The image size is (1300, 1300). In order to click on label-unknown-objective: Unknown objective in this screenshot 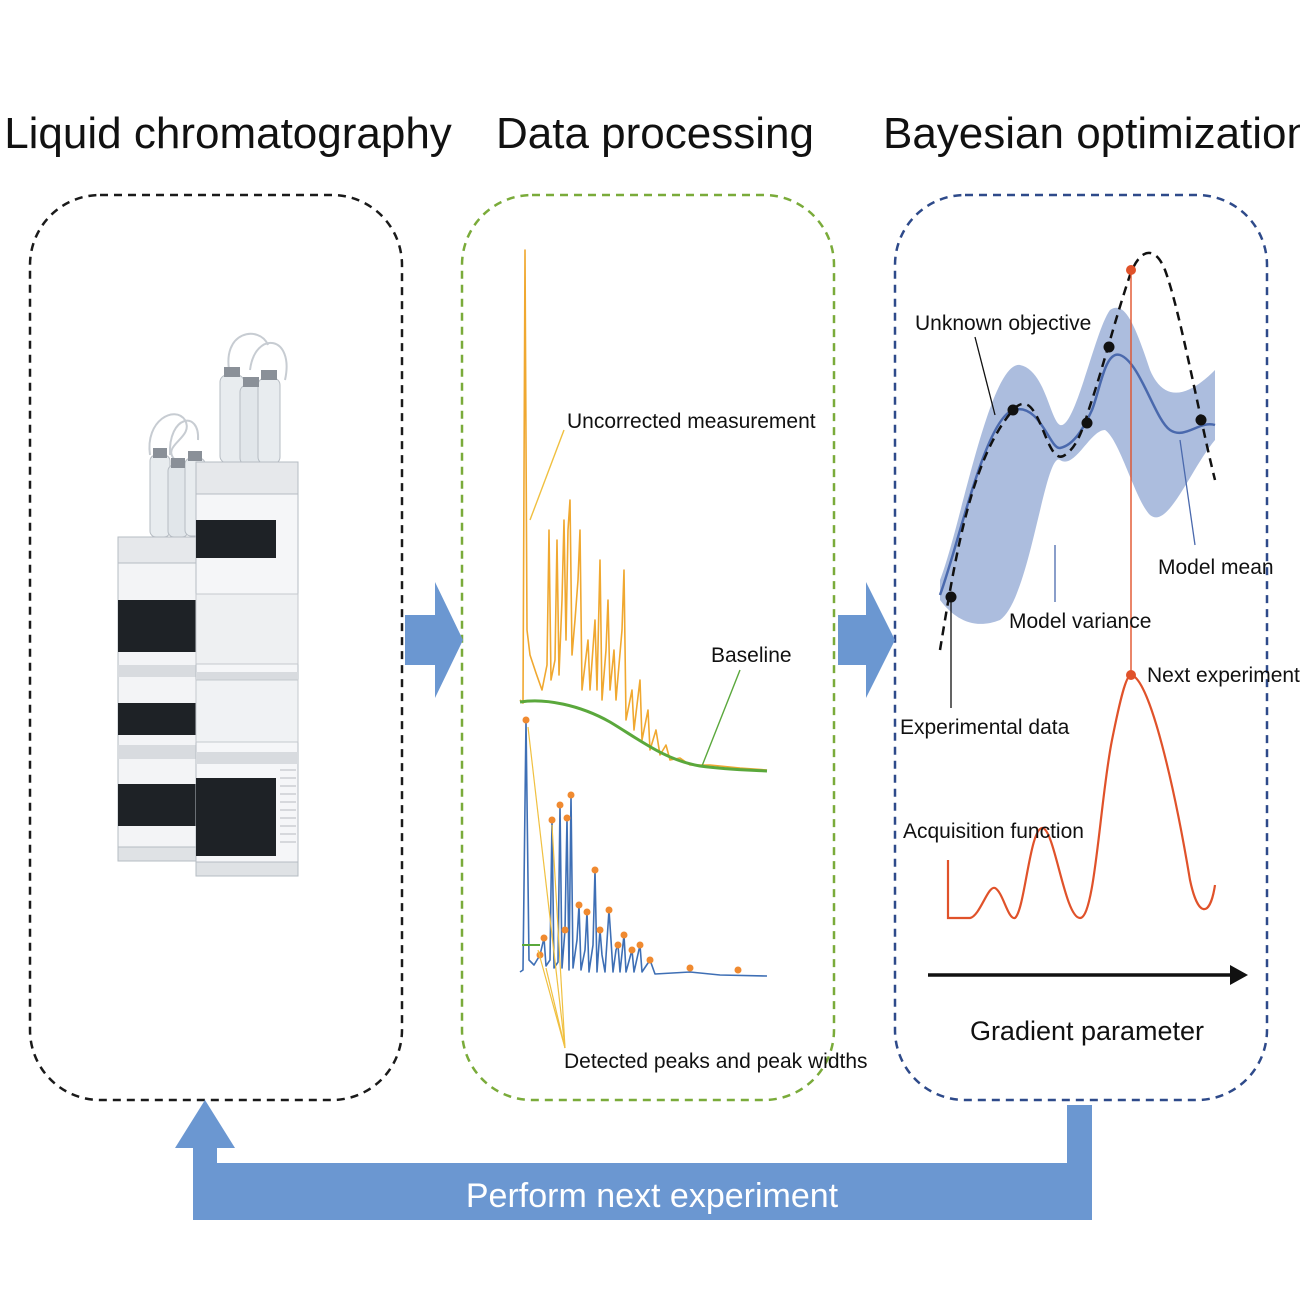, I will do `click(1003, 323)`.